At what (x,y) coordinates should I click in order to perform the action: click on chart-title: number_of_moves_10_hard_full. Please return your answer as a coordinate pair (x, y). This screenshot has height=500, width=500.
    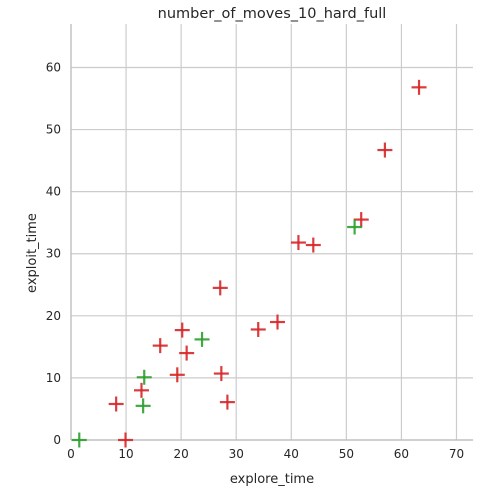
    Looking at the image, I should click on (272, 14).